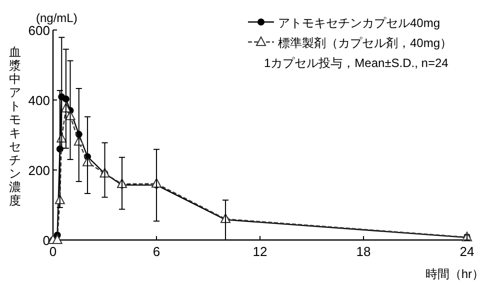 This screenshot has height=289, width=487. Describe the element at coordinates (39, 30) in the screenshot. I see `y-tick-label: 600` at that location.